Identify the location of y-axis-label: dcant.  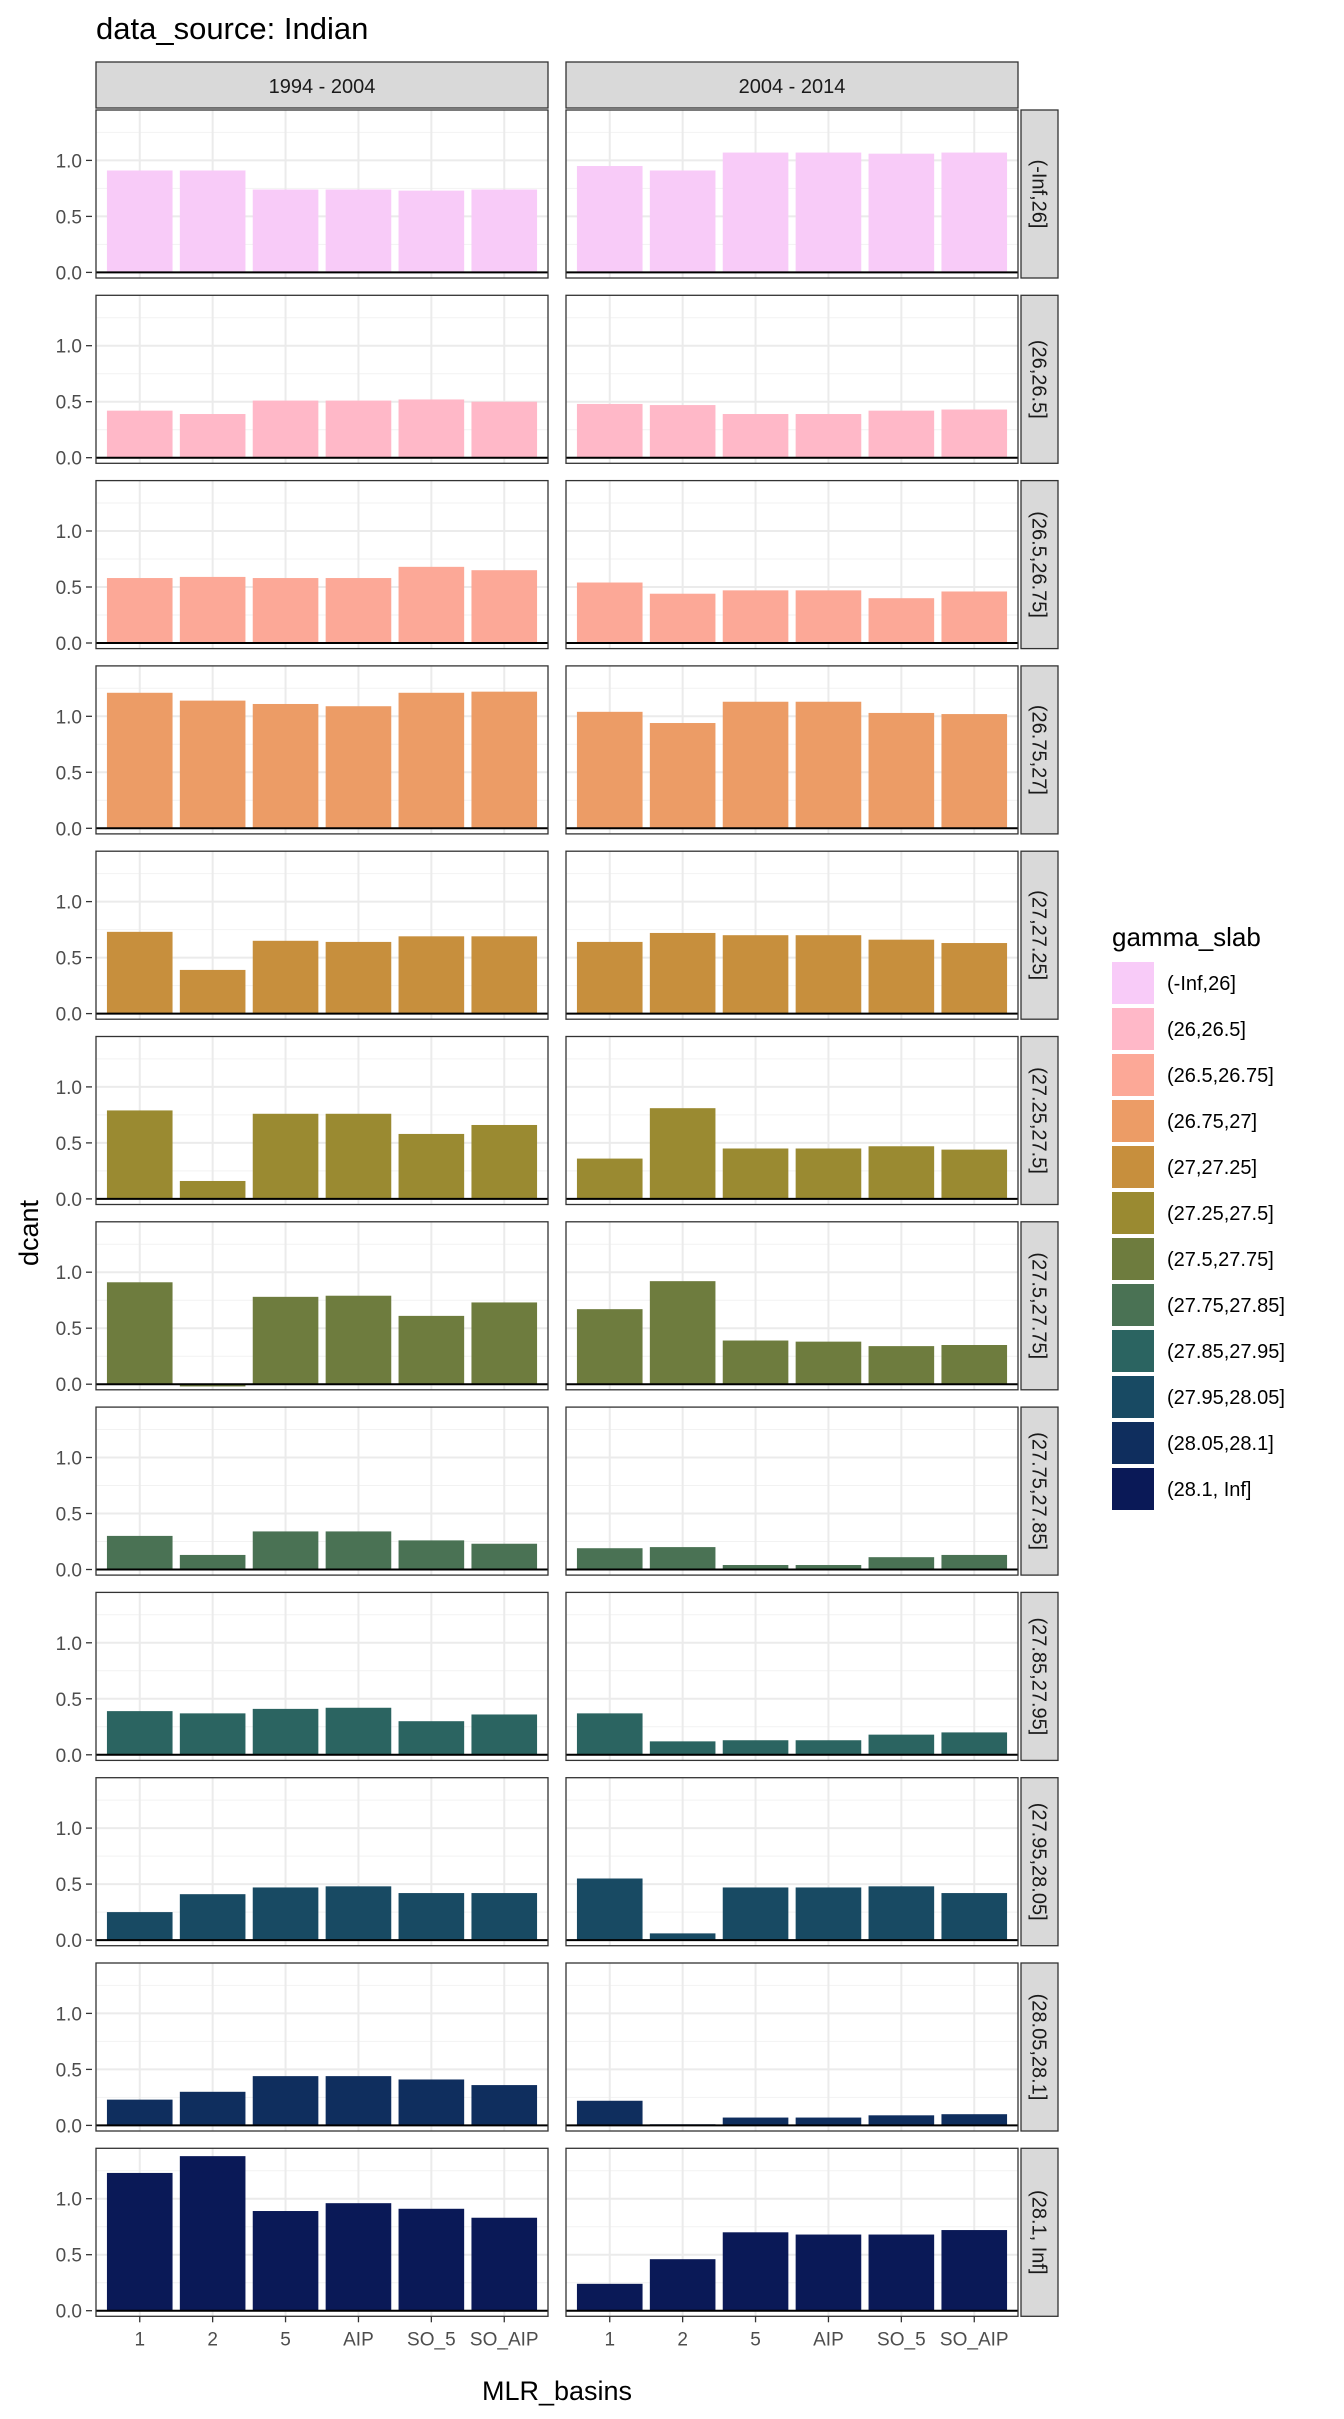
(29, 1232).